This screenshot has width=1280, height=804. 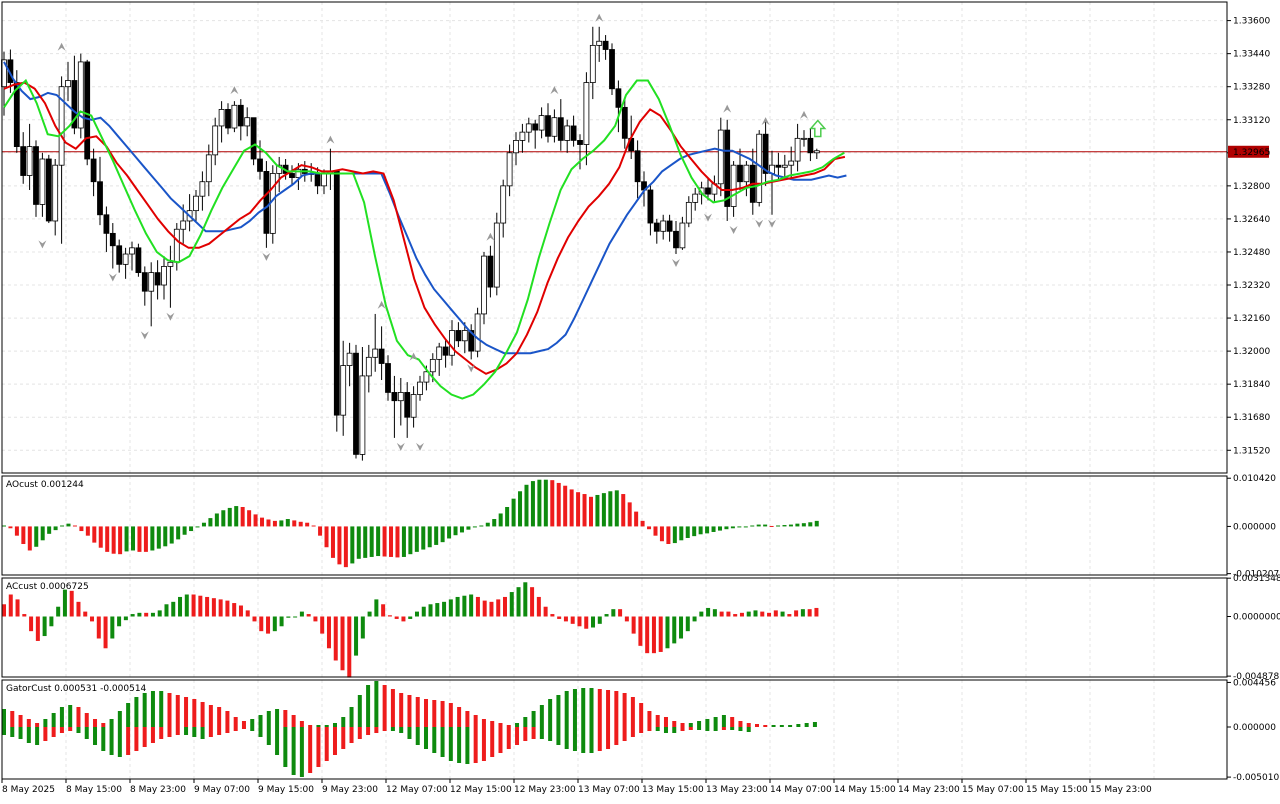 I want to click on time-tick-label: 15 May 07:00, so click(x=993, y=790).